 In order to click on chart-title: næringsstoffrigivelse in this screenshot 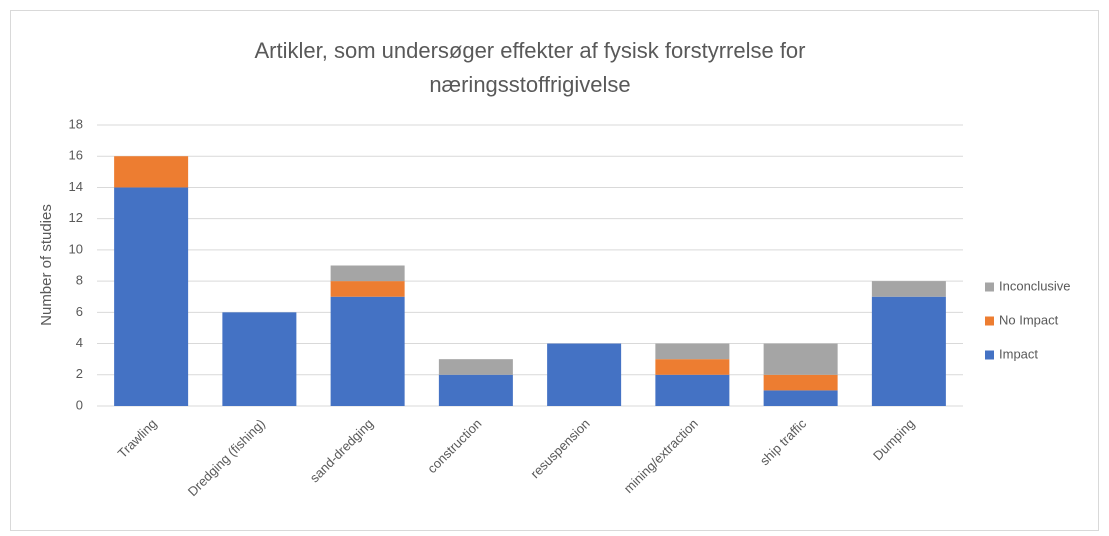, I will do `click(529, 84)`.